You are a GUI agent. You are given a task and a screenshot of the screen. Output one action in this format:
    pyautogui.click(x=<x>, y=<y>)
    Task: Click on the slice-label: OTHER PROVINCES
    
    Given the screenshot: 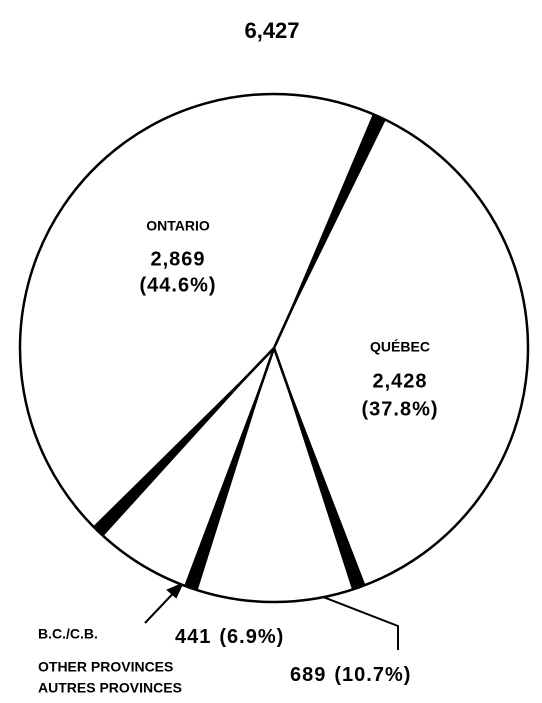 What is the action you would take?
    pyautogui.click(x=105, y=667)
    